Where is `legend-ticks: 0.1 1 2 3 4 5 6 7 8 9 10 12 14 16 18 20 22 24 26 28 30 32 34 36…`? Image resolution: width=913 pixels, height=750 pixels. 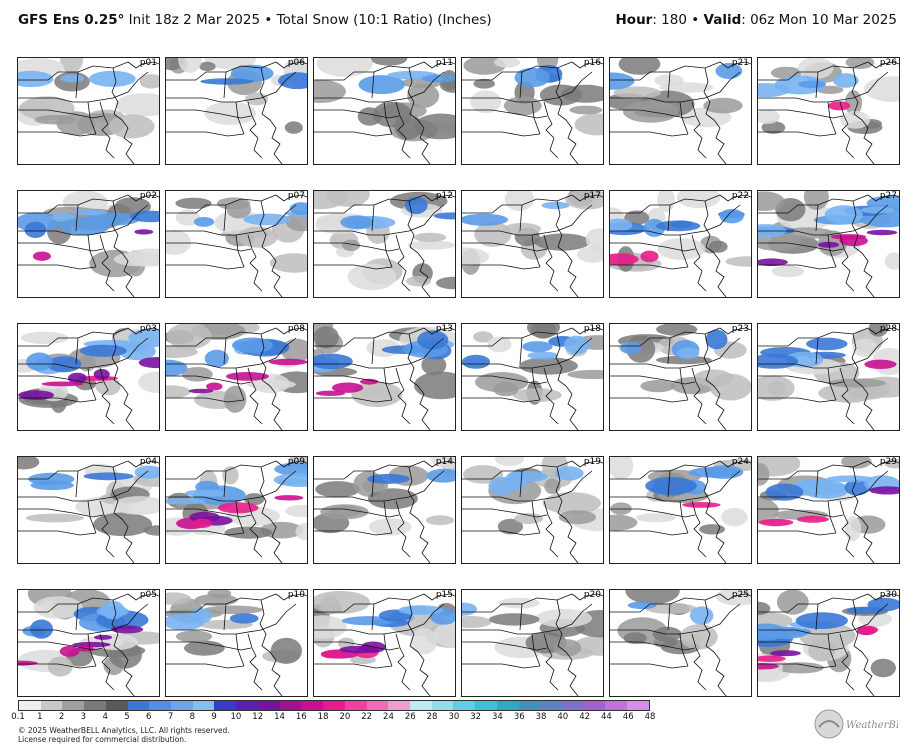
legend-ticks: 0.1 1 2 3 4 5 6 7 8 9 10 12 14 16 18 20 22 24 26 28 30 32 34 36… is located at coordinates (333, 718).